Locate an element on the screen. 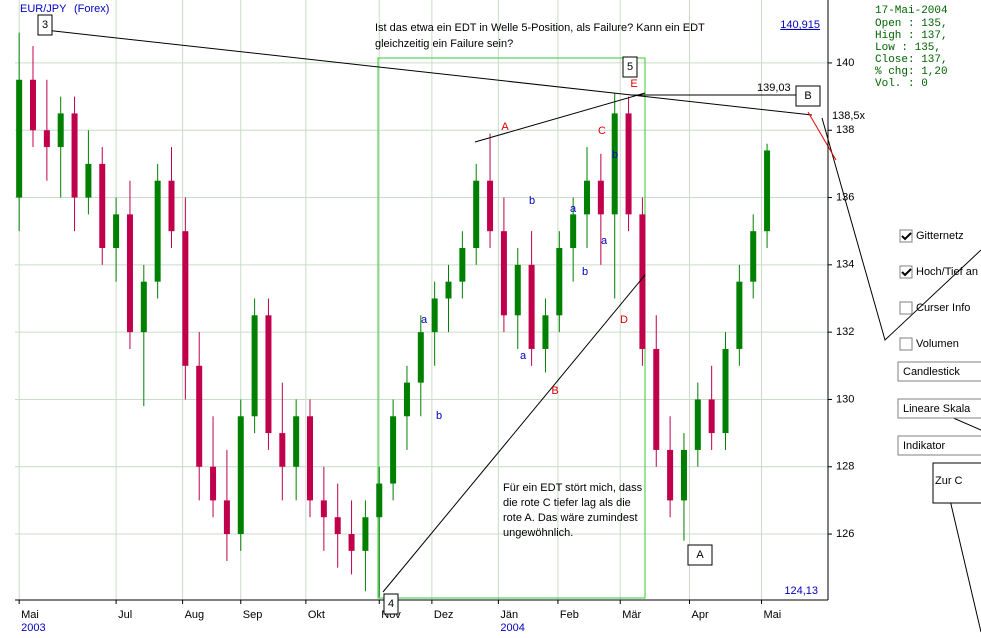 Image resolution: width=981 pixels, height=638 pixels. info-line: Low : 135, is located at coordinates (908, 48).